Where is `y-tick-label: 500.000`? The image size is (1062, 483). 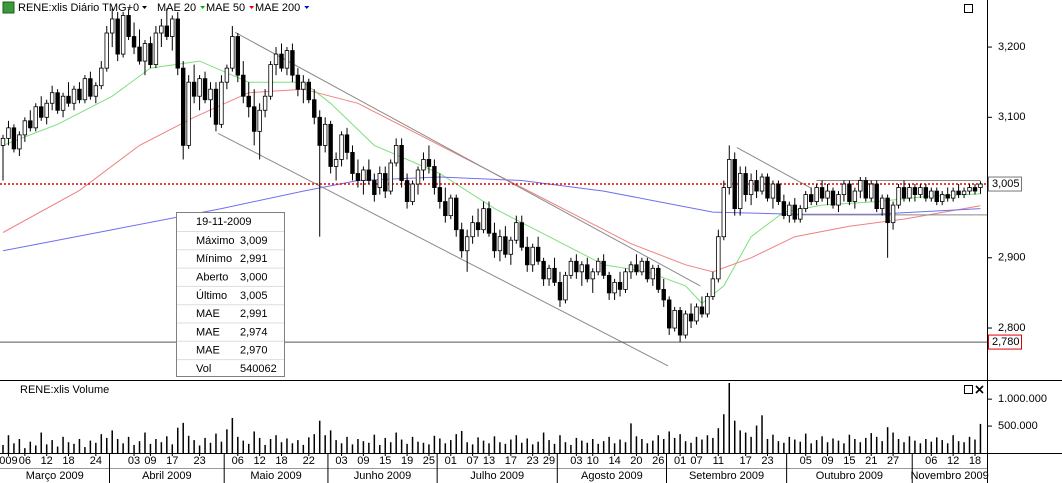
y-tick-label: 500.000 is located at coordinates (1018, 426).